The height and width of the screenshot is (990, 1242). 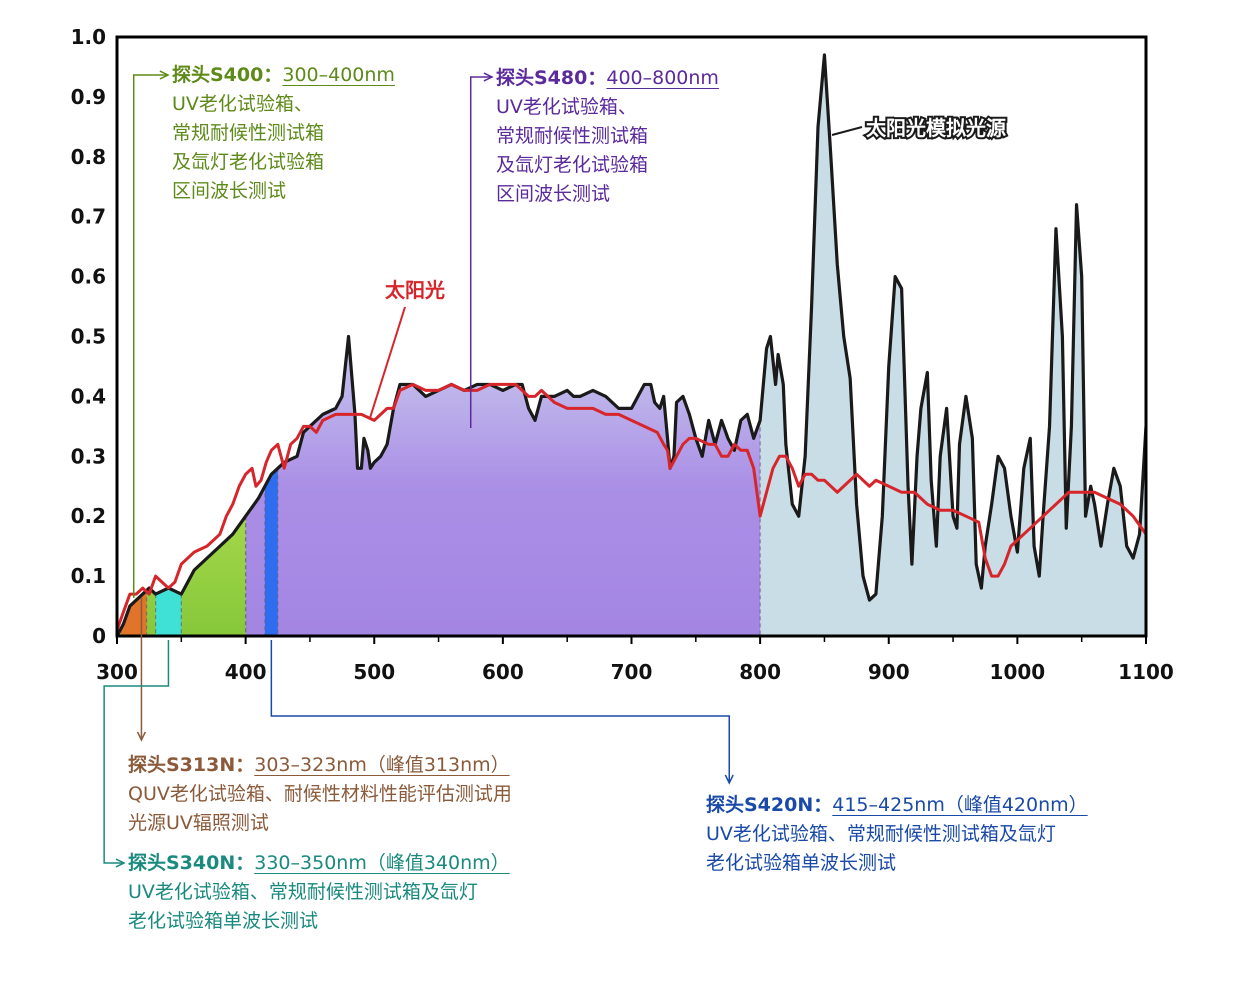 I want to click on s420n-connector, so click(x=500, y=711).